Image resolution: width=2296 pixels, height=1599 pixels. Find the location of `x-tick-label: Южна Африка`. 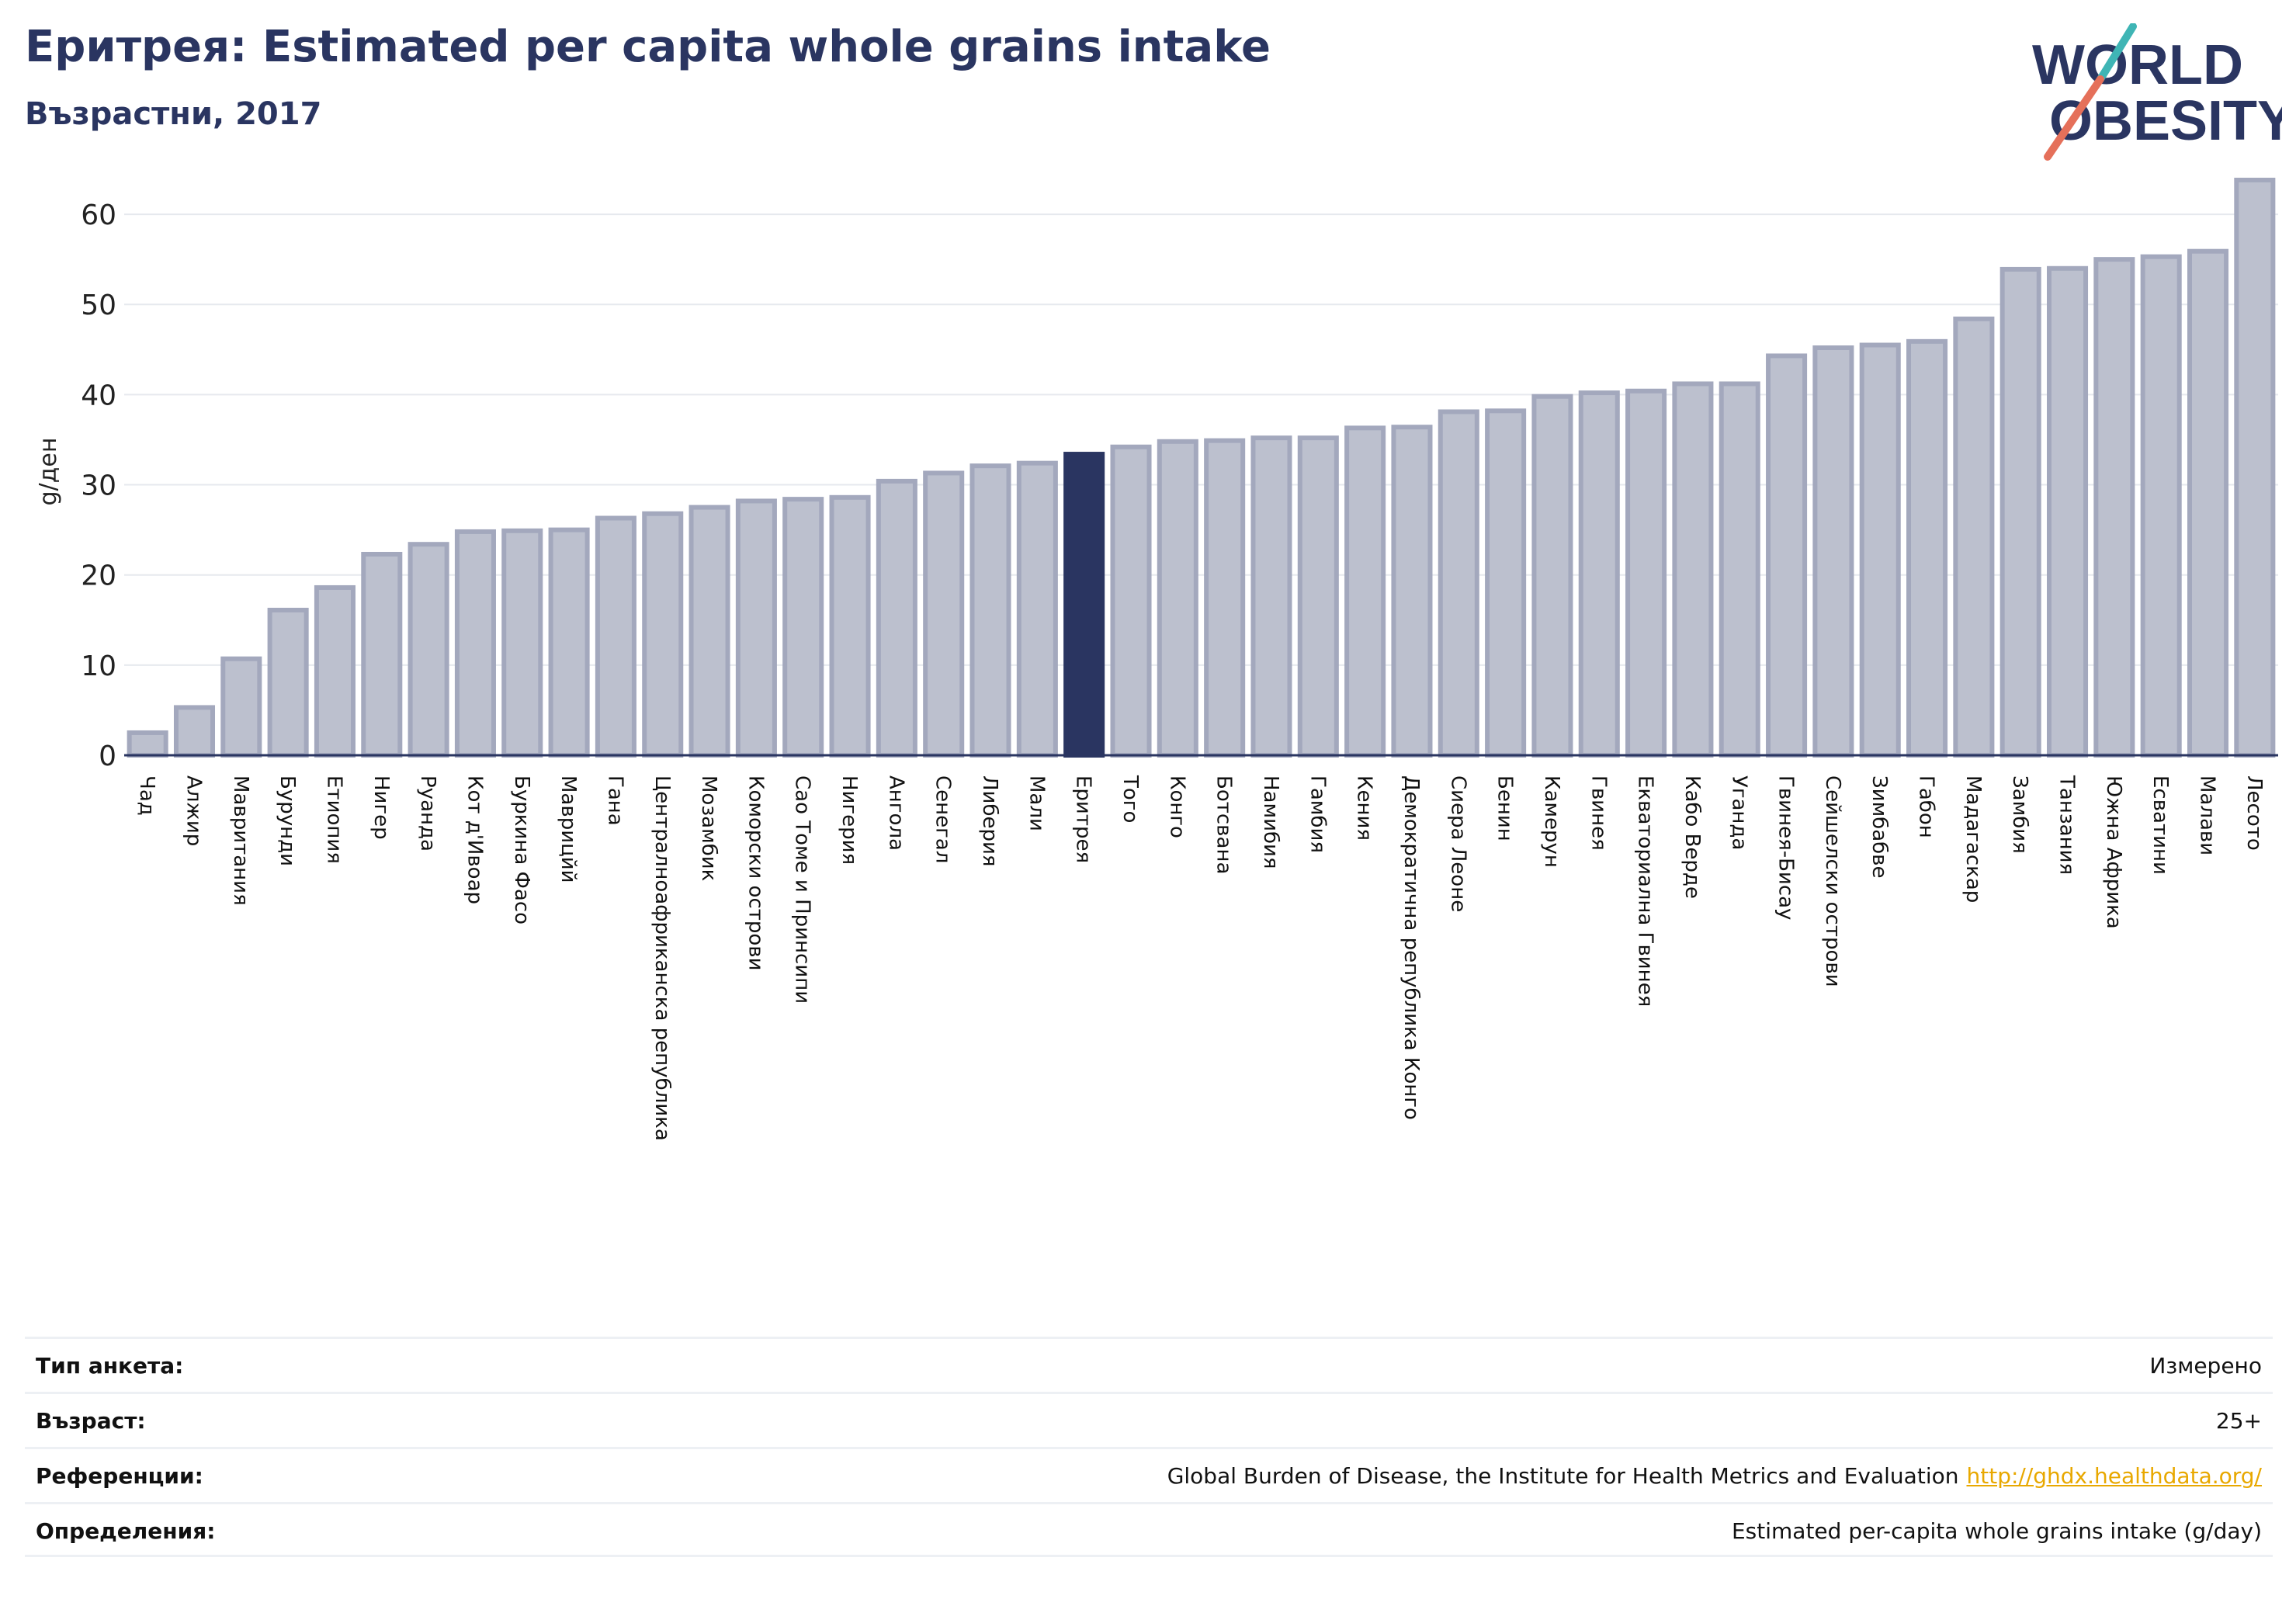

x-tick-label: Южна Африка is located at coordinates (2113, 852).